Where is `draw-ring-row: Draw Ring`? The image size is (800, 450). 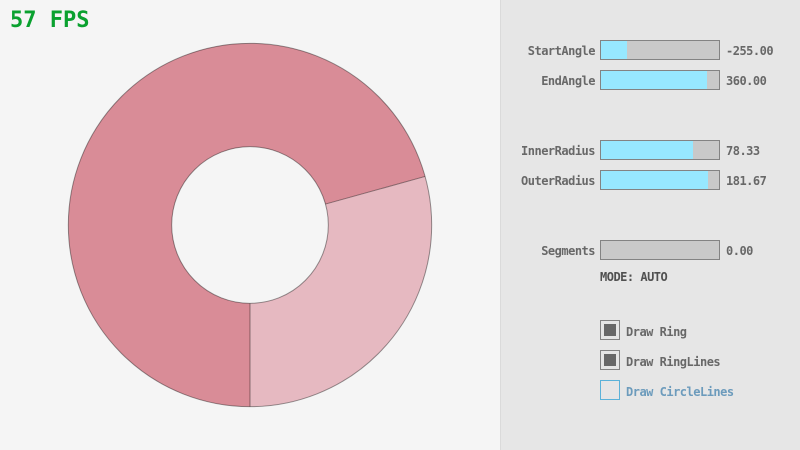 draw-ring-row: Draw Ring is located at coordinates (400, 330).